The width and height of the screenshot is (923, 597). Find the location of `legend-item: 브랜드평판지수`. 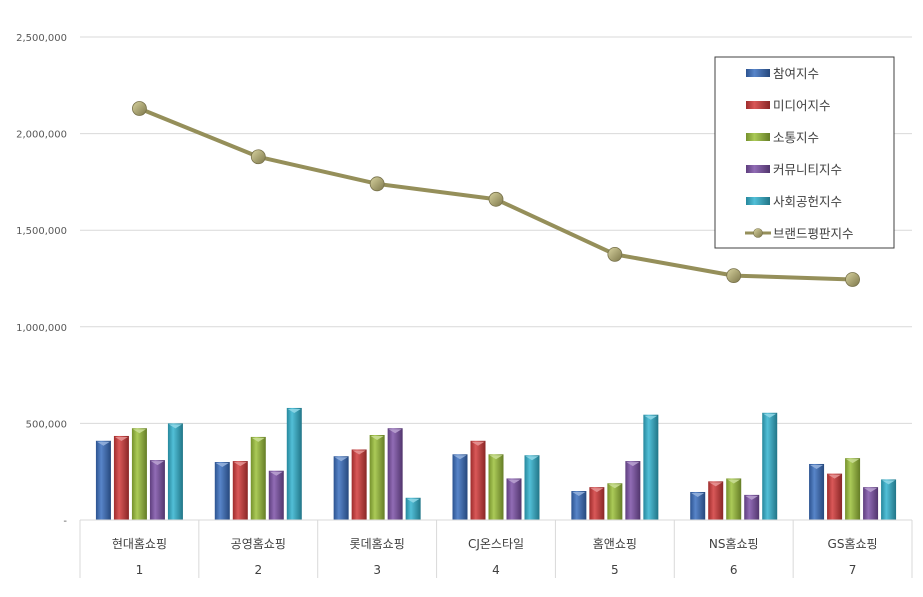

legend-item: 브랜드평판지수 is located at coordinates (799, 233).